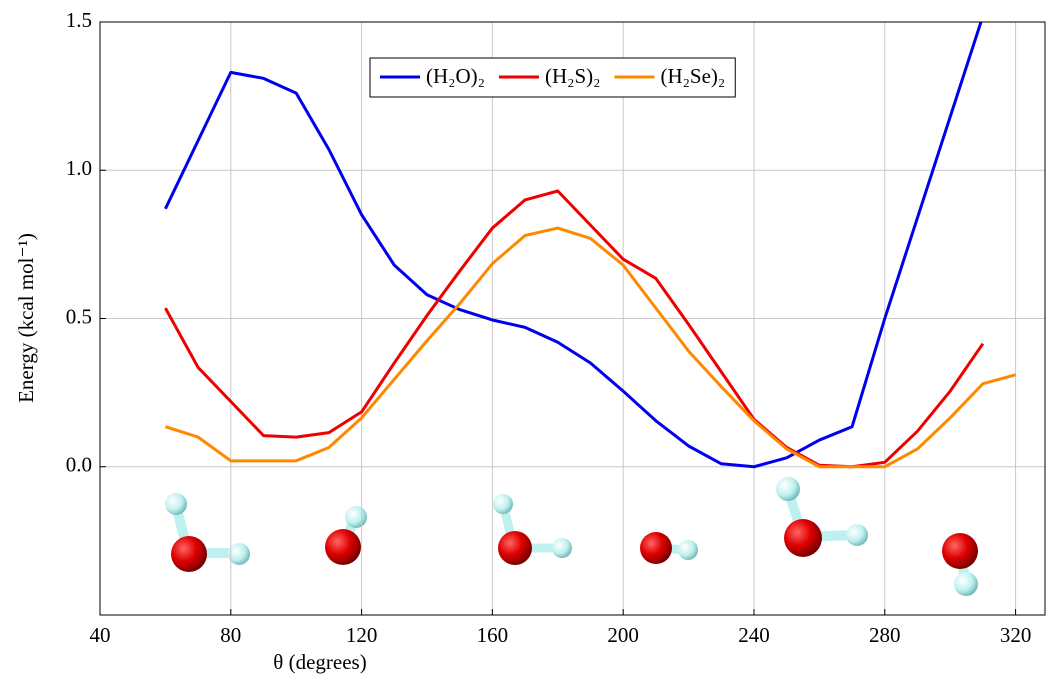 This screenshot has height=692, width=1047. I want to click on legend-box, so click(552, 77).